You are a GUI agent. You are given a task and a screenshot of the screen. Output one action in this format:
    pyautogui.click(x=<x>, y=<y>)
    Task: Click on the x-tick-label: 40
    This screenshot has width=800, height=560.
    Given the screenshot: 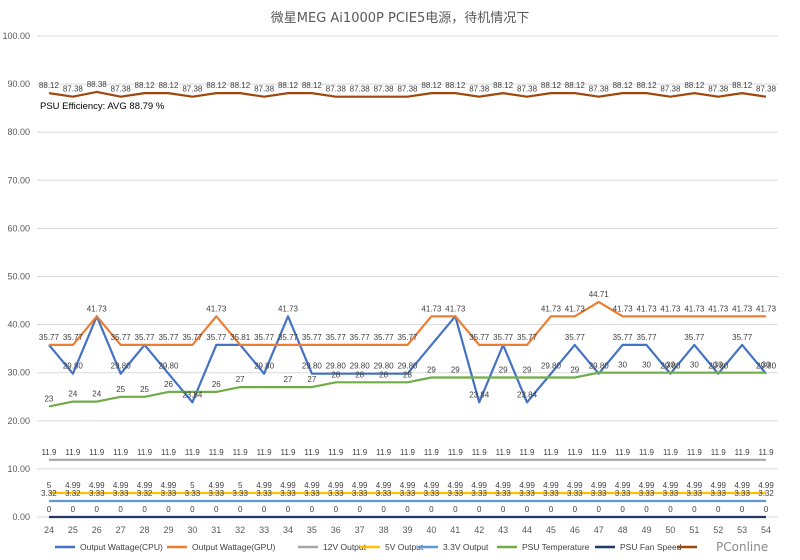 What is the action you would take?
    pyautogui.click(x=431, y=530)
    